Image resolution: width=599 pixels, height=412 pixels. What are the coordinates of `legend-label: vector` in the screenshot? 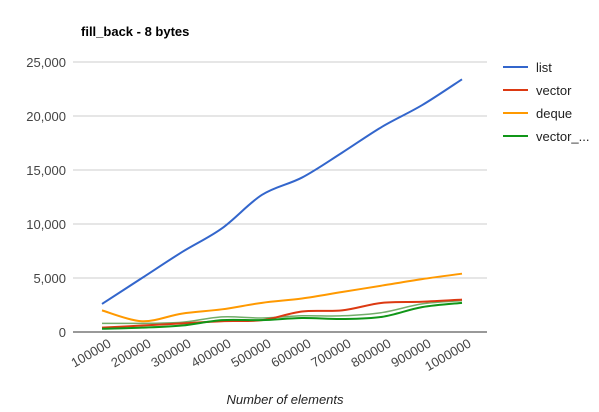 It's located at (554, 90).